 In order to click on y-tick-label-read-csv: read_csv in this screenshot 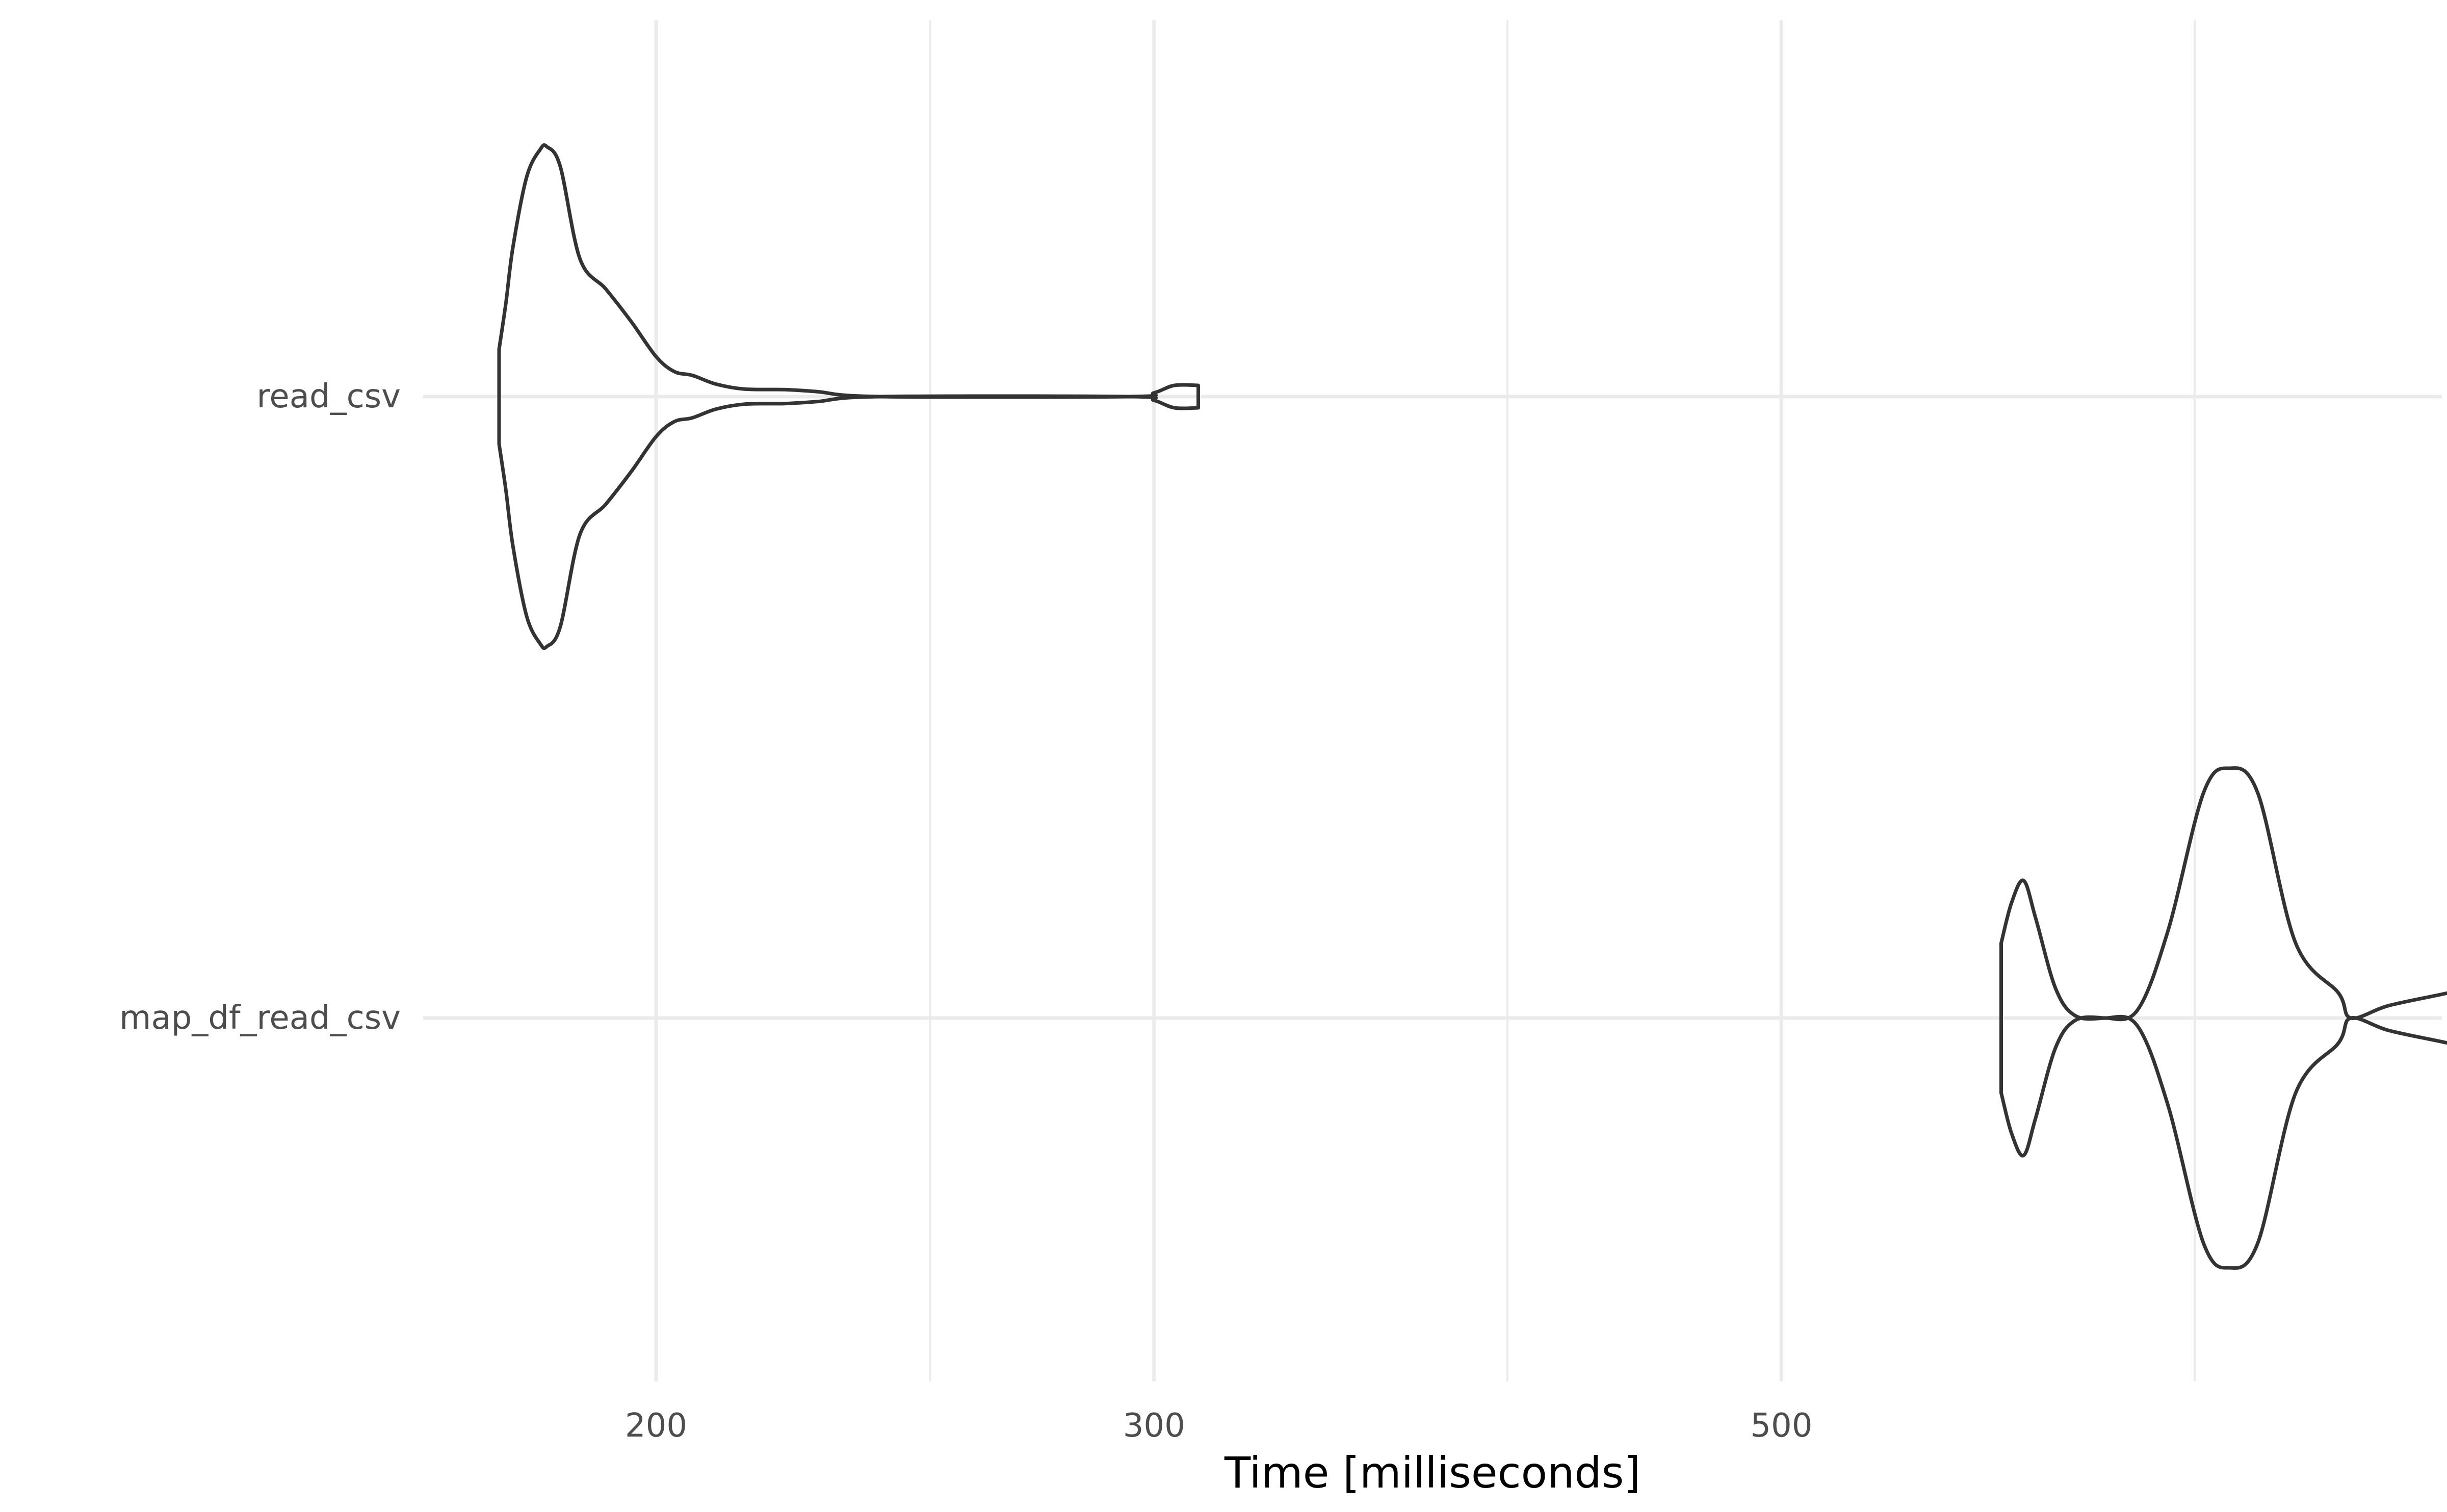, I will do `click(328, 396)`.